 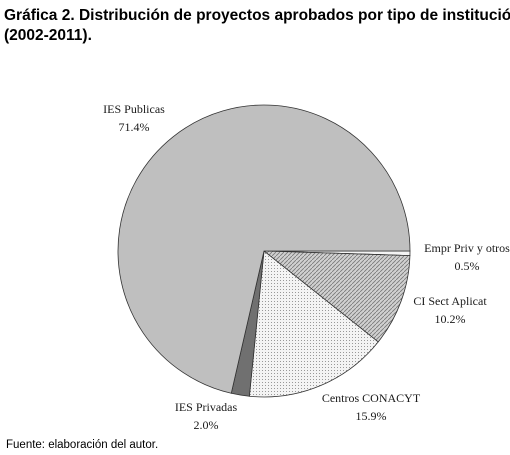 What do you see at coordinates (48, 35) in the screenshot?
I see `chart-title-line2: (2002-2011).` at bounding box center [48, 35].